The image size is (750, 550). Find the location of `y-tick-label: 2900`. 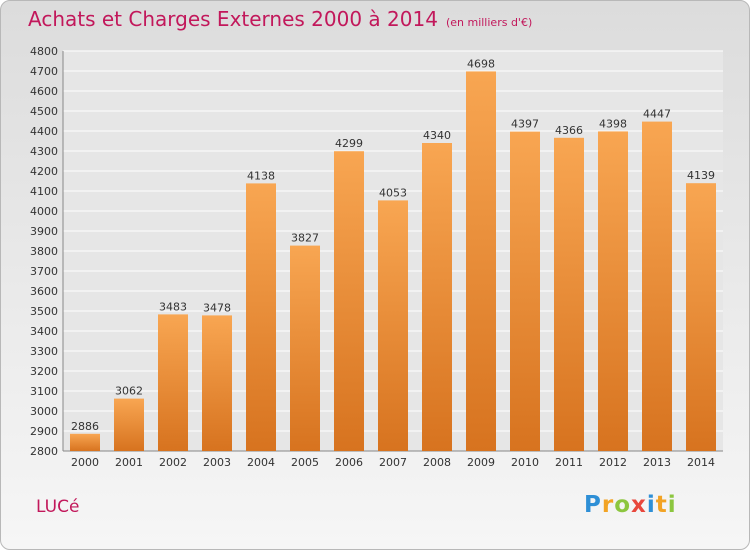

y-tick-label: 2900 is located at coordinates (44, 431).